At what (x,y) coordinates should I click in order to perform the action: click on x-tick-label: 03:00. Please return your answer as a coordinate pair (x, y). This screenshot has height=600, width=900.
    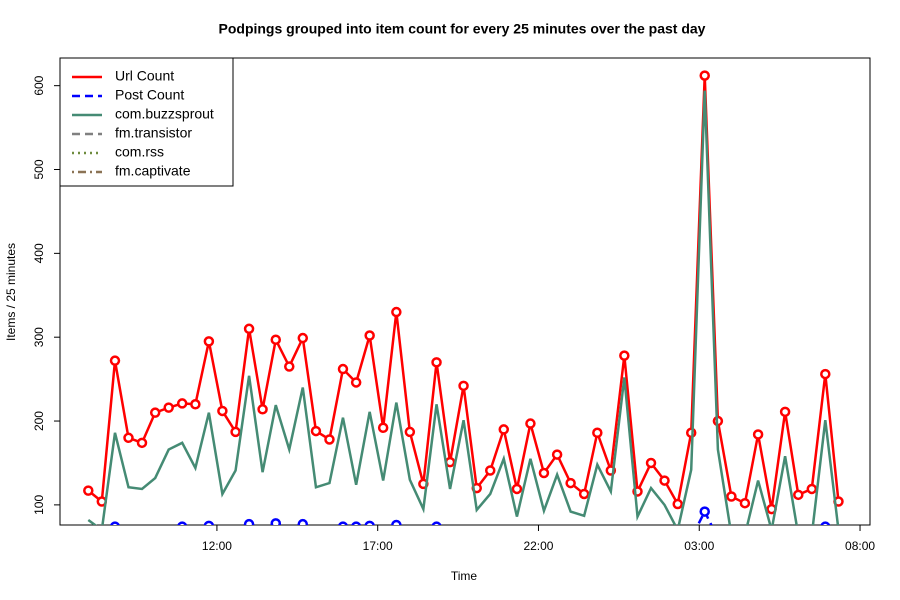
    Looking at the image, I should click on (699, 546).